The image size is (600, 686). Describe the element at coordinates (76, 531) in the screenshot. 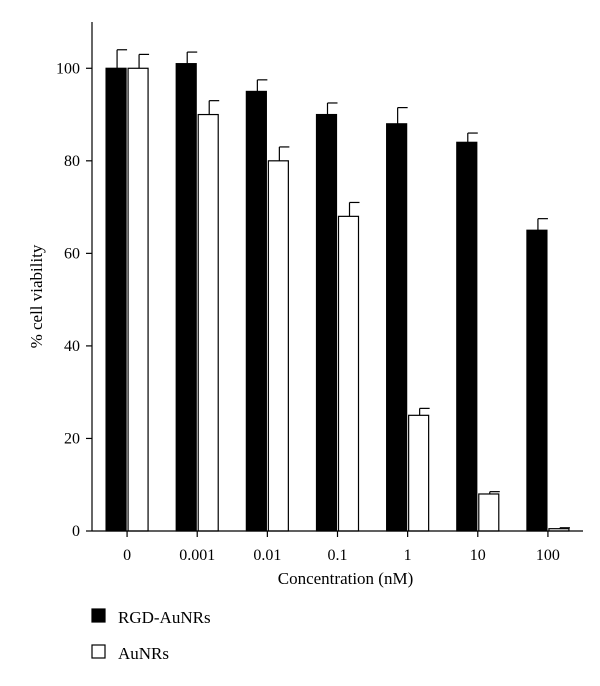

I see `y-tick-label: 0` at that location.